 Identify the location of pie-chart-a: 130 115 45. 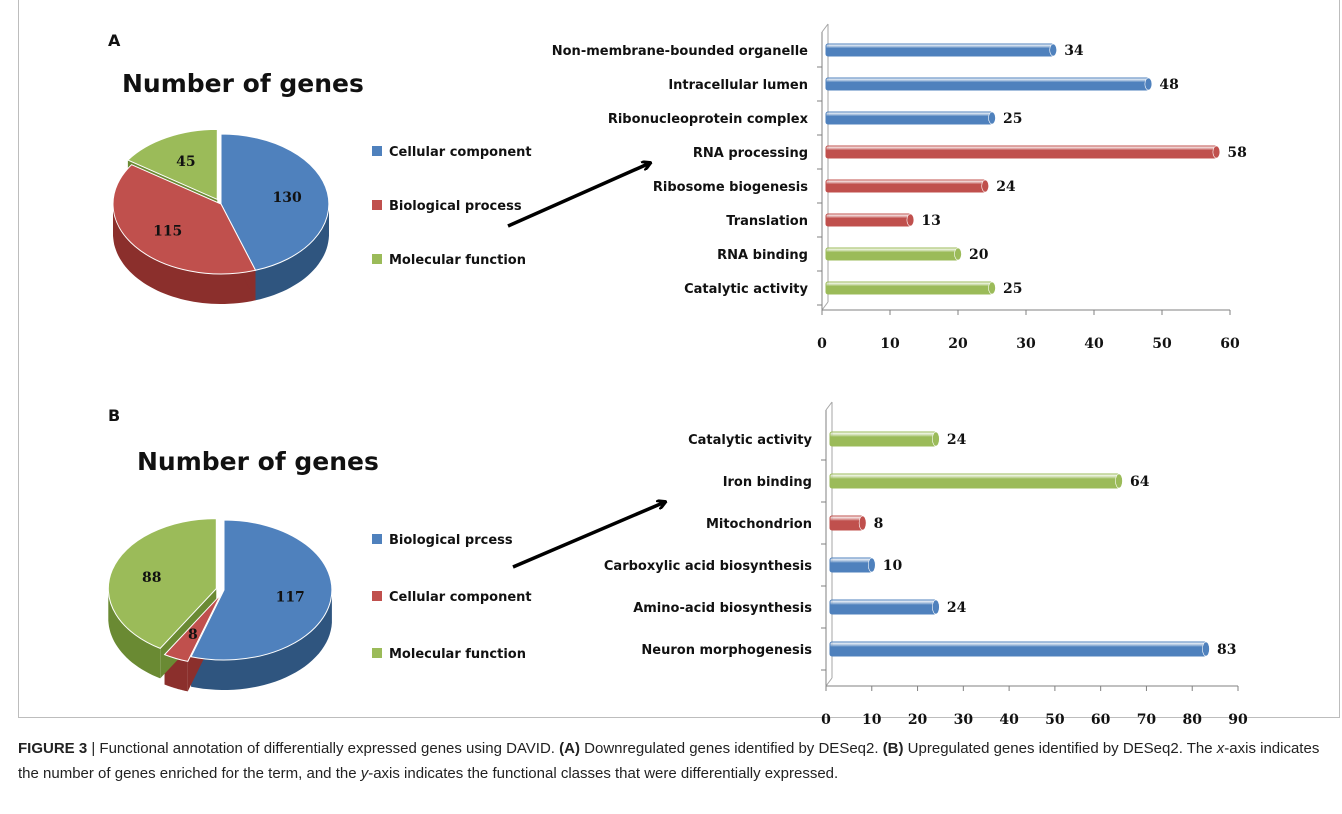
(221, 216).